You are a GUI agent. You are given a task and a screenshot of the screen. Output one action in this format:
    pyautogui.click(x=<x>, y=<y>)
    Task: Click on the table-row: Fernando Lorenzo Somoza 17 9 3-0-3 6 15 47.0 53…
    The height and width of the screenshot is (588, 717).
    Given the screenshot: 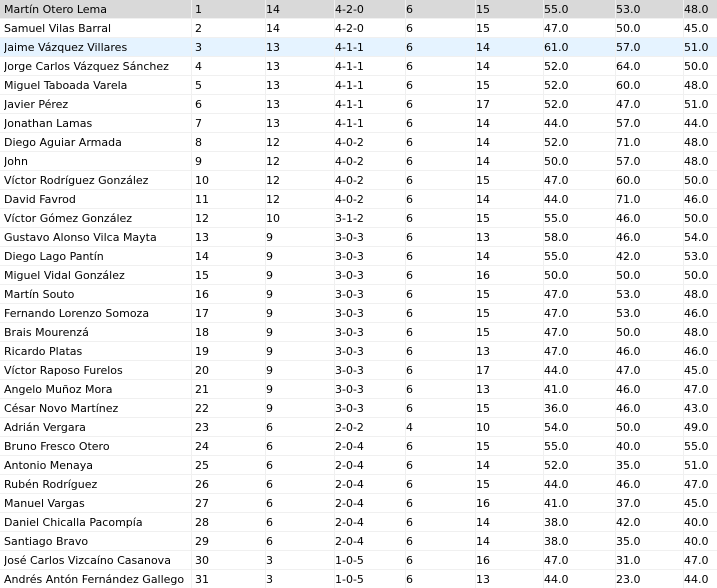 What is the action you would take?
    pyautogui.click(x=358, y=313)
    